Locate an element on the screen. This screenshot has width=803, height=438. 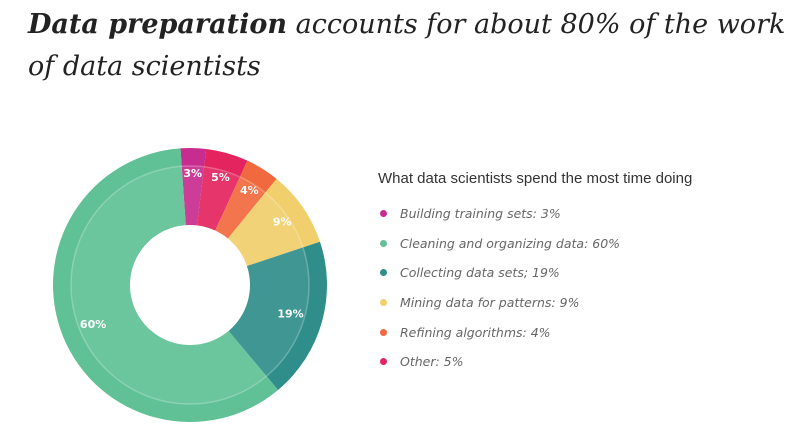
slice-collecting-data-sets-wedge is located at coordinates (277, 315).